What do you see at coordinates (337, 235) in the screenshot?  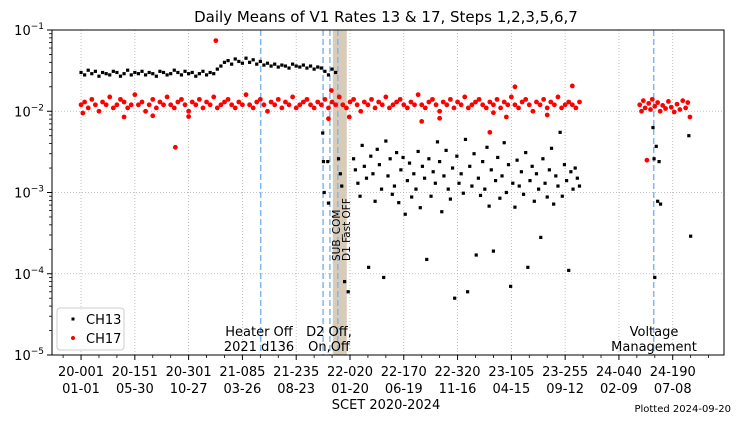 I see `annotation-sub-com: SUB_COM` at bounding box center [337, 235].